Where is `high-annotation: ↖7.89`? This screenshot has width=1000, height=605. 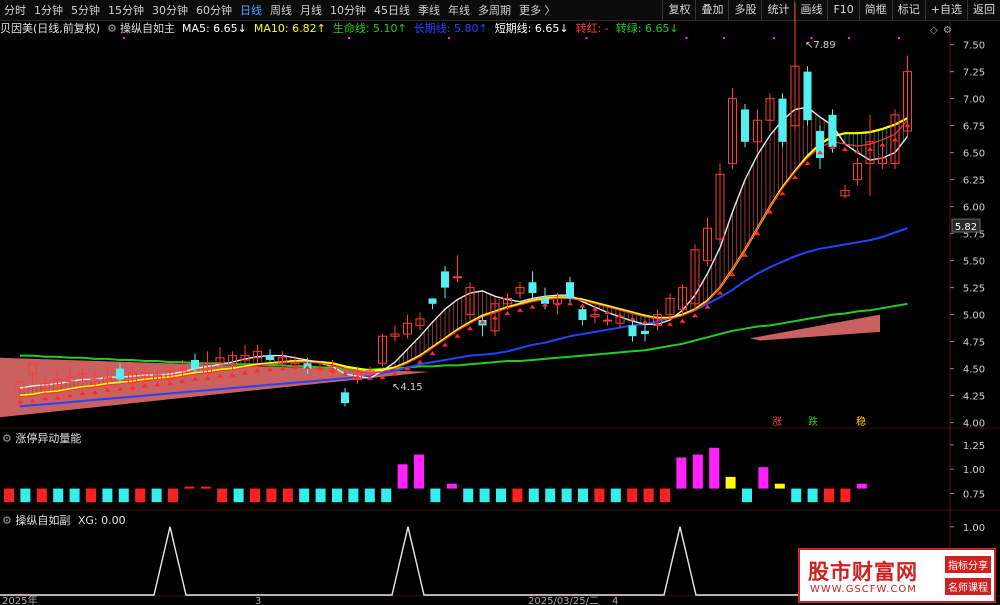 high-annotation: ↖7.89 is located at coordinates (820, 45).